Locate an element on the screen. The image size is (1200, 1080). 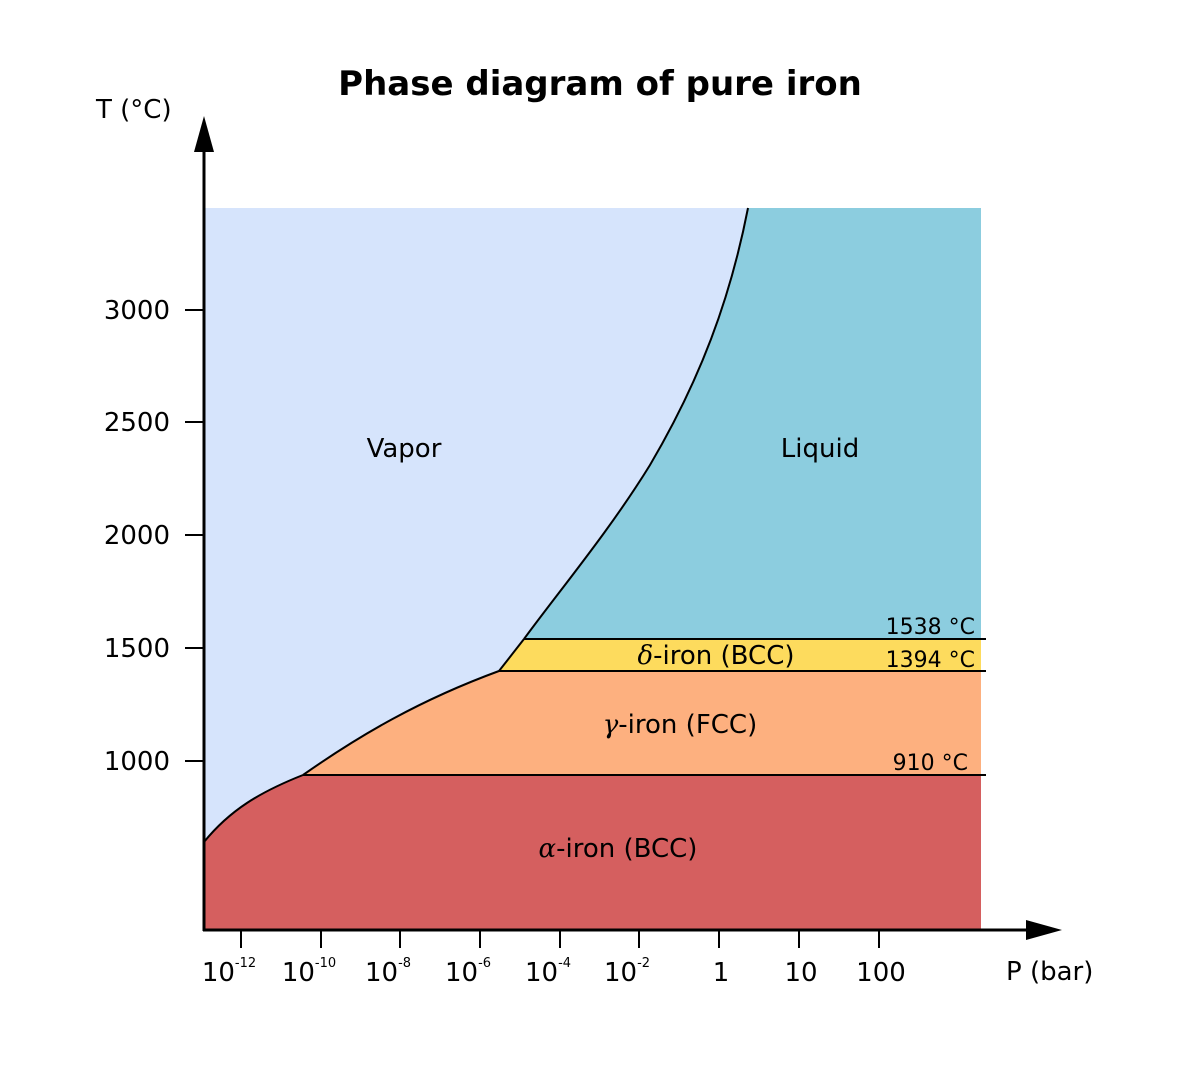
sublimation-curve-gamma is located at coordinates (401, 723).